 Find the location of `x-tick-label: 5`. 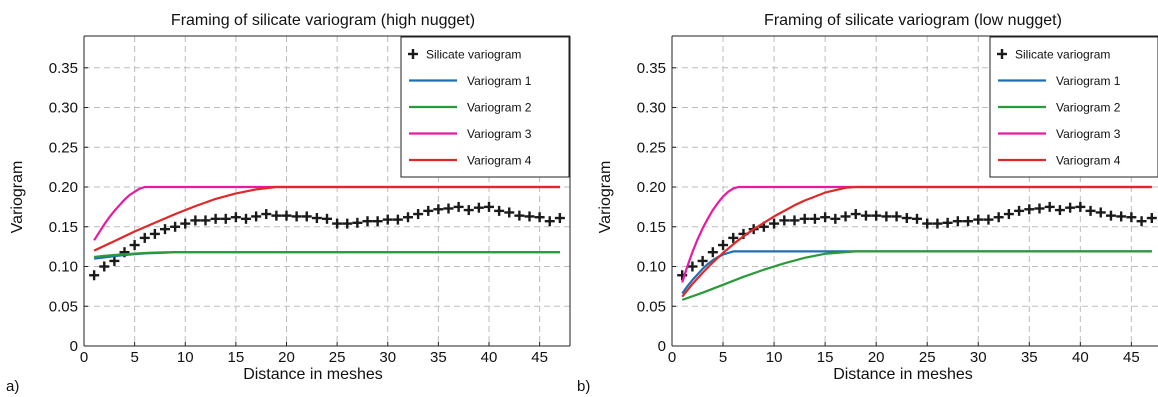

x-tick-label: 5 is located at coordinates (723, 357).